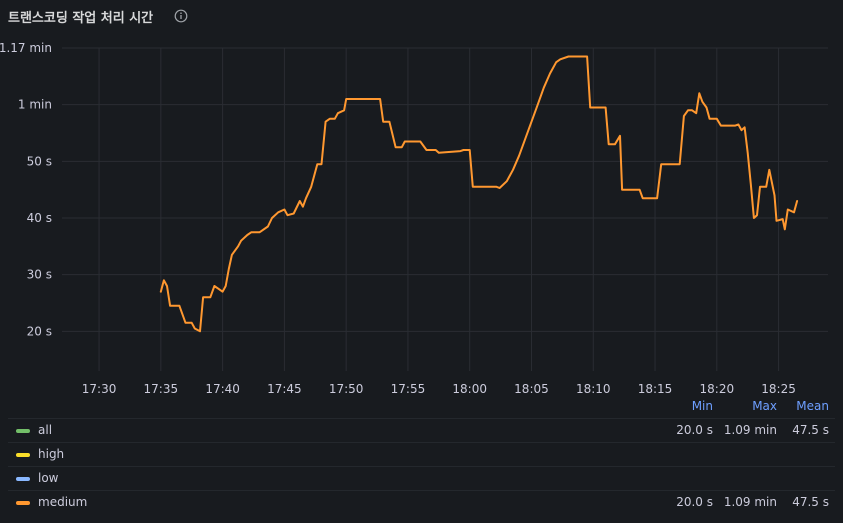 This screenshot has height=523, width=843. I want to click on panel-title: 트랜스코딩 작업 처리 시간, so click(81, 18).